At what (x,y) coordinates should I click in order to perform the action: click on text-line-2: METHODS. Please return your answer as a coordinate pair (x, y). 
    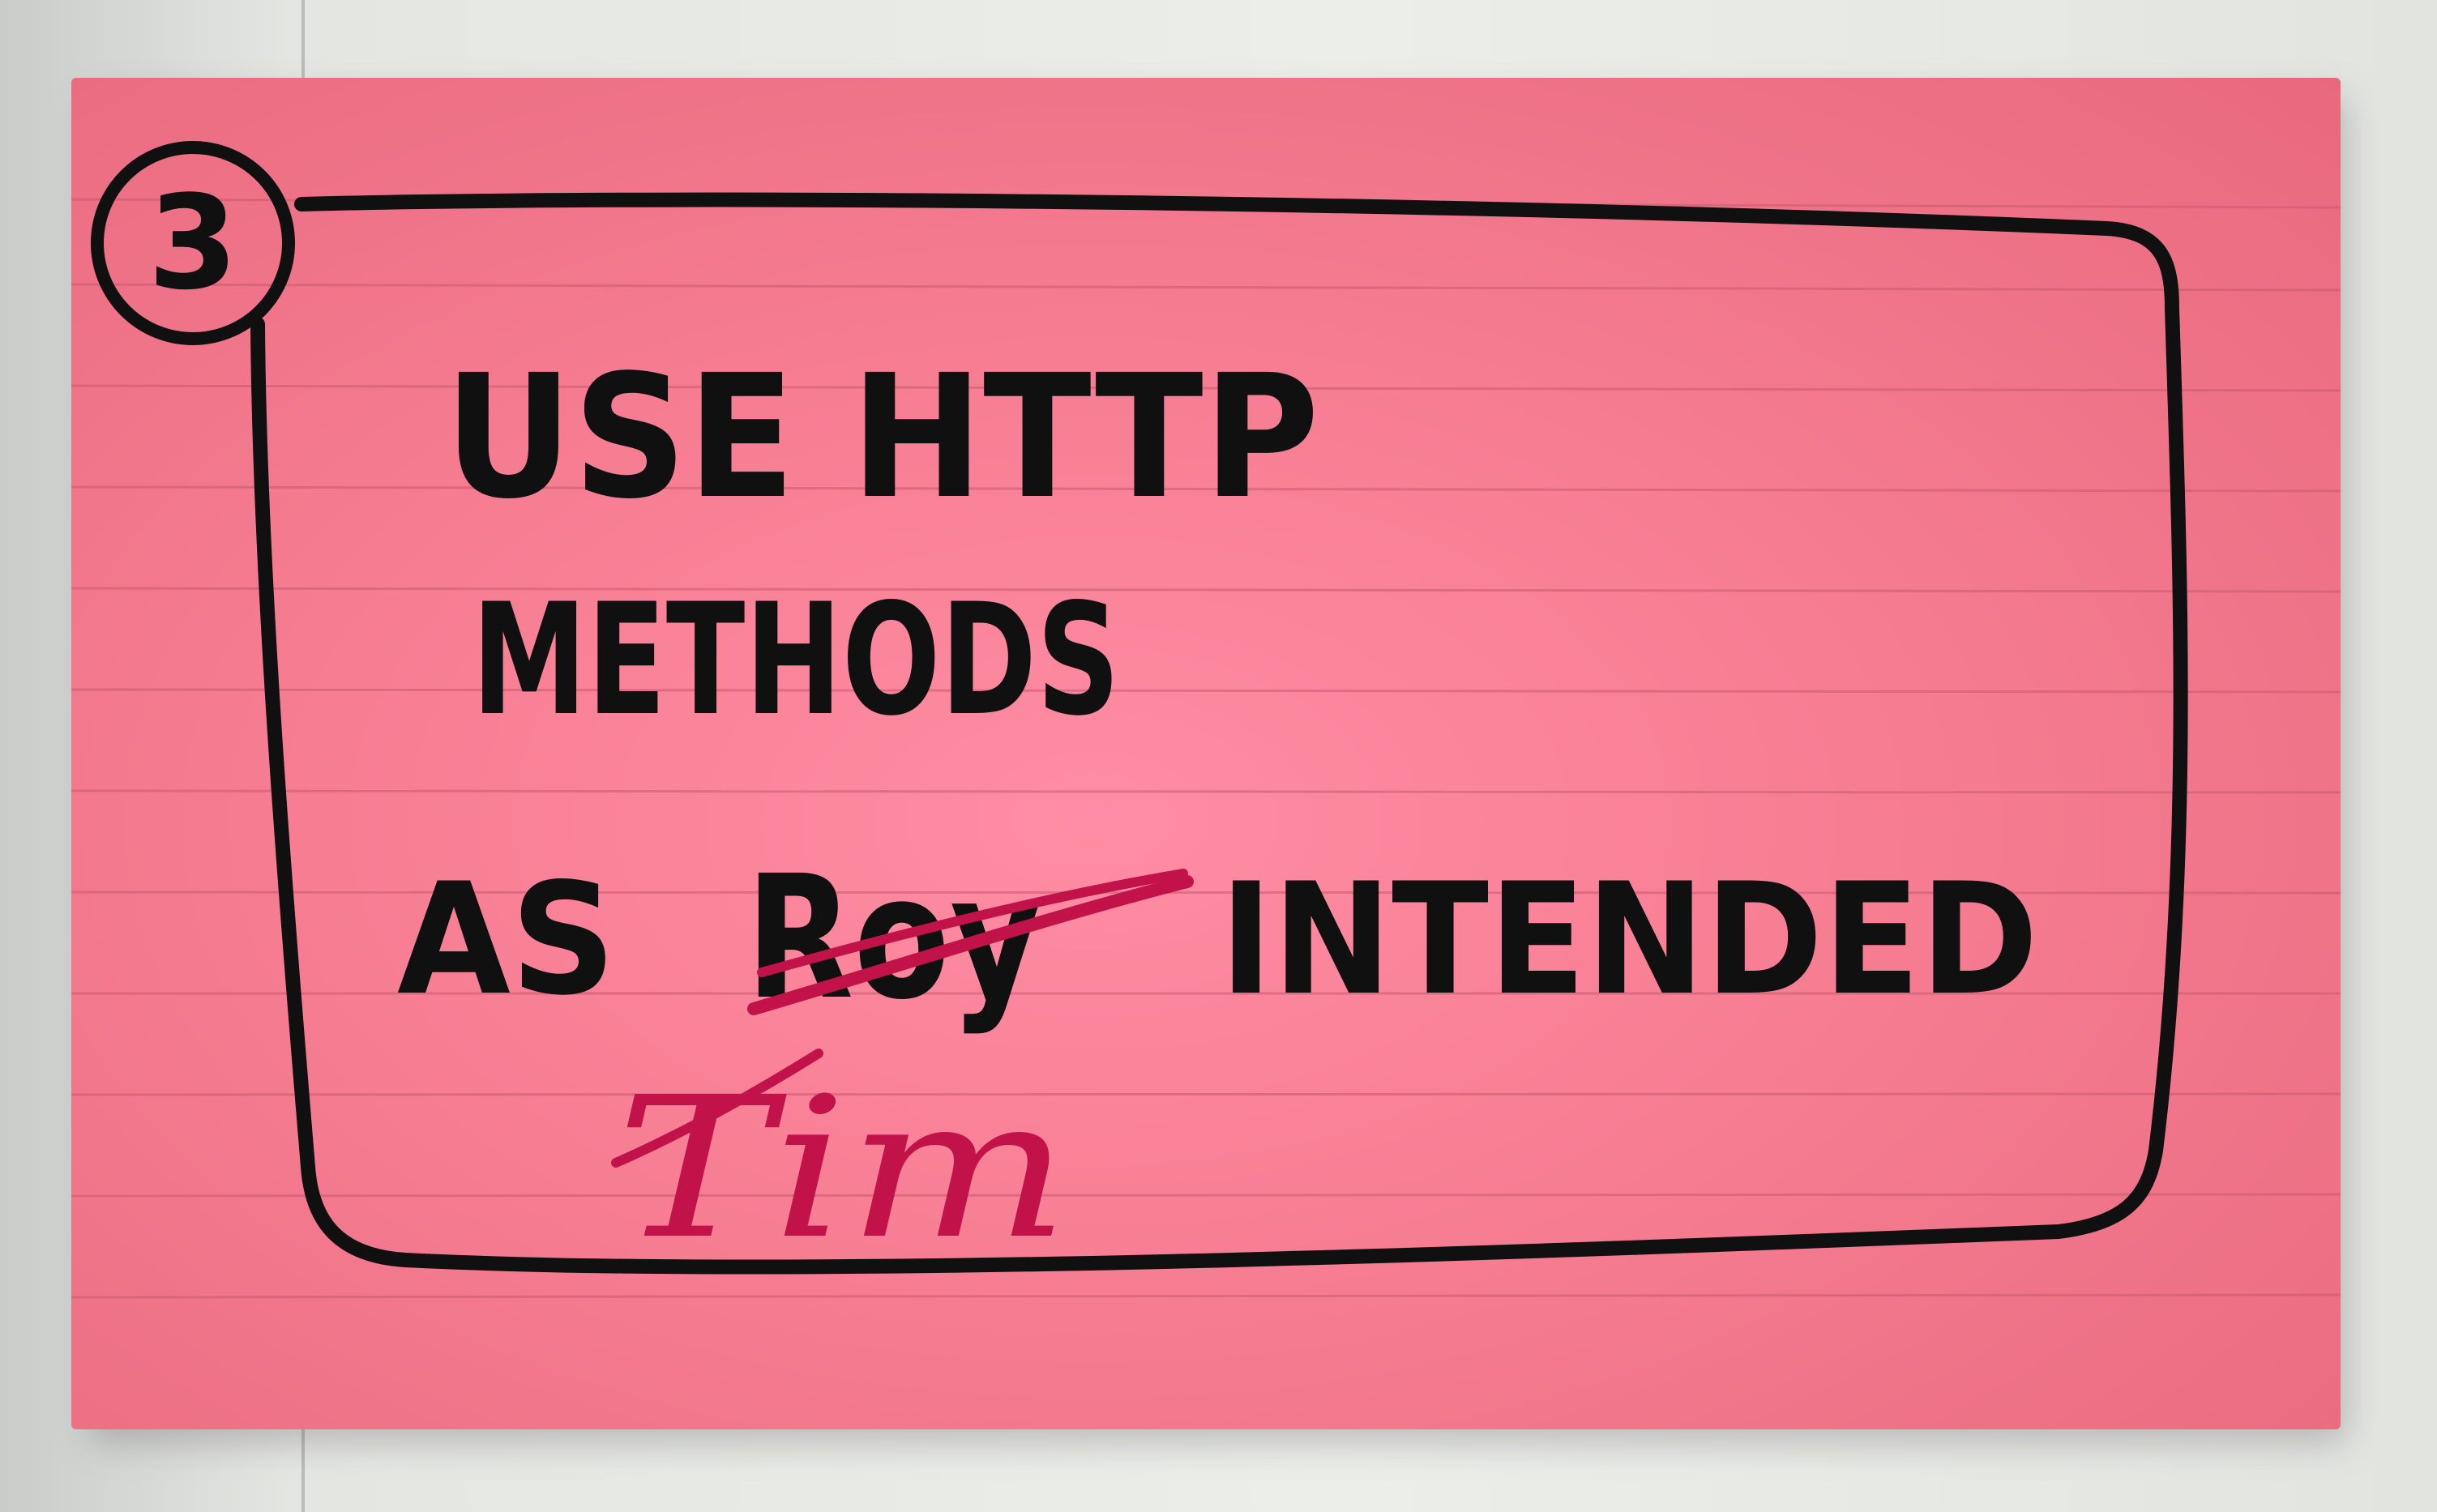
    Looking at the image, I should click on (796, 660).